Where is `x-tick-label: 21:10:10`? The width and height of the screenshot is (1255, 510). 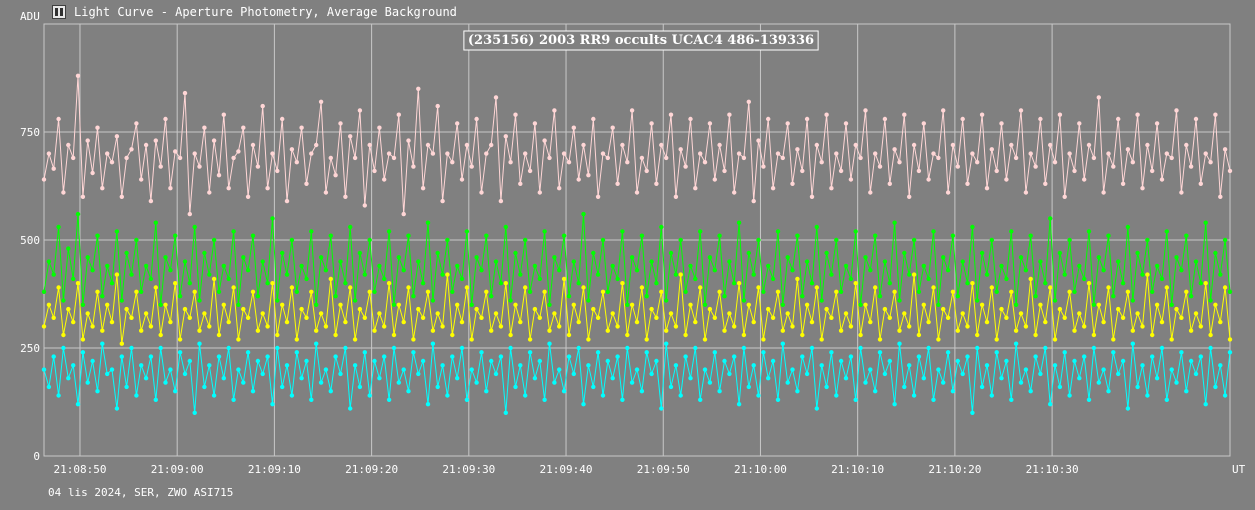 x-tick-label: 21:10:10 is located at coordinates (857, 469).